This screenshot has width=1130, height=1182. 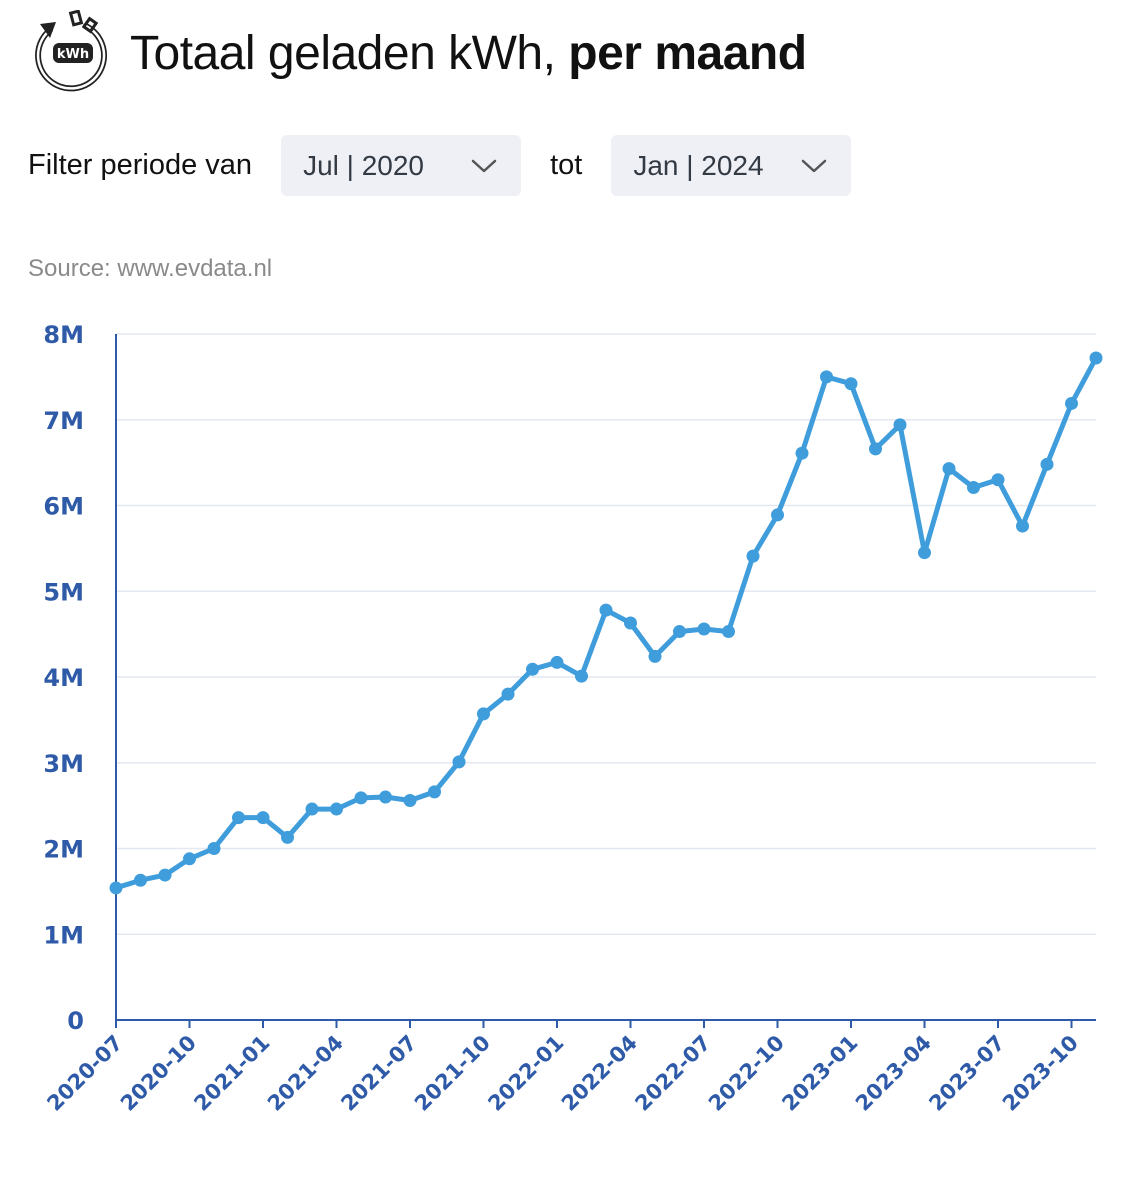 I want to click on x-tick-label: 2021-04, so click(x=305, y=1073).